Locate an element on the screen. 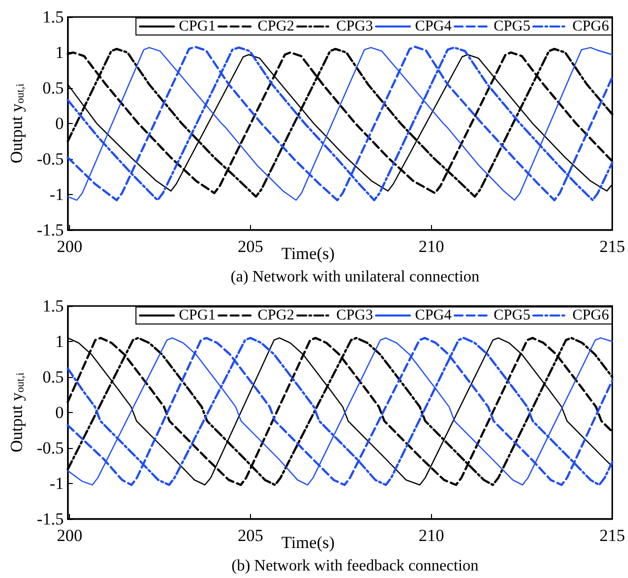 The image size is (628, 578). text: (a) Network with unilateral connection is located at coordinates (355, 277).